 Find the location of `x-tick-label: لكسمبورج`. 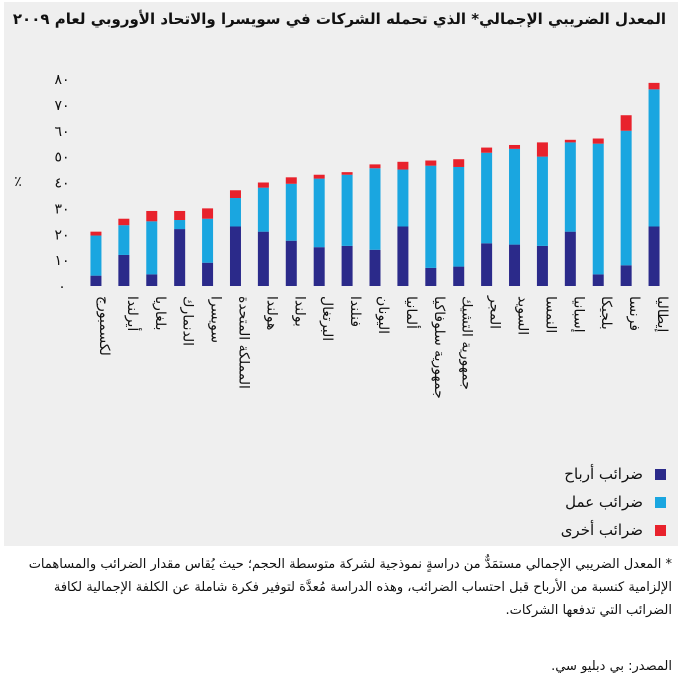

x-tick-label: لكسمبورج is located at coordinates (104, 326).